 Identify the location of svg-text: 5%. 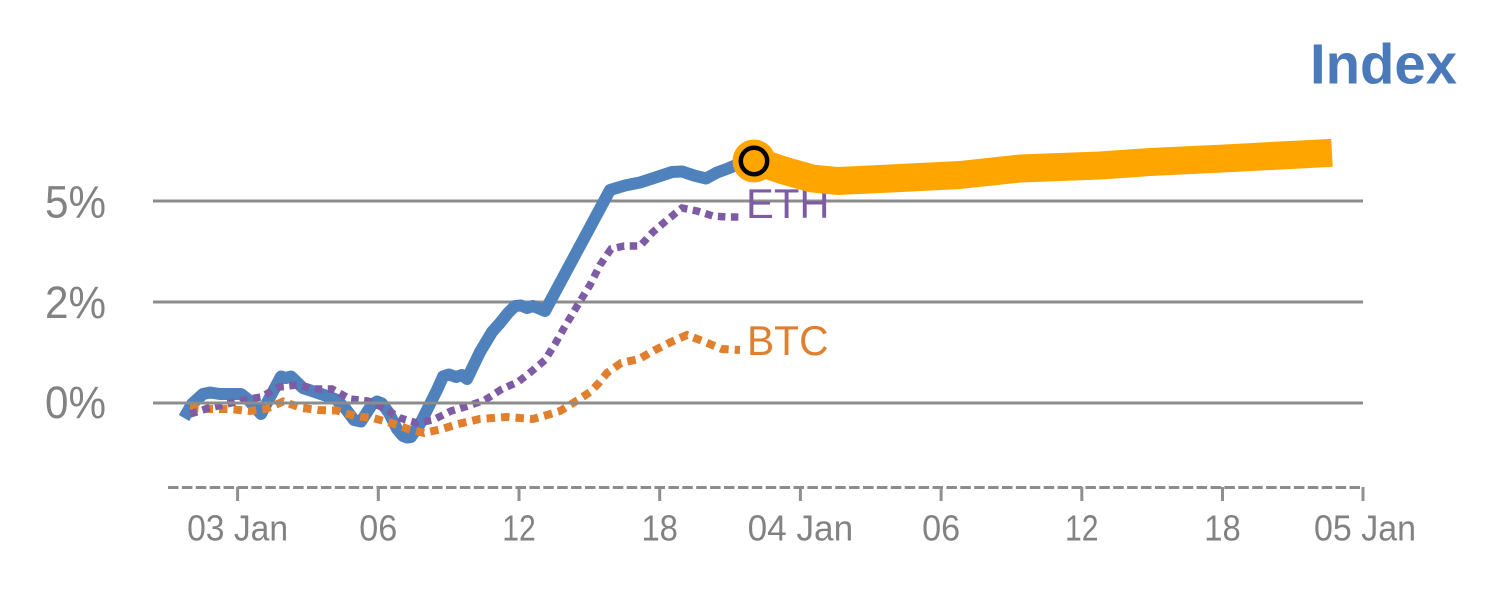
(75, 202).